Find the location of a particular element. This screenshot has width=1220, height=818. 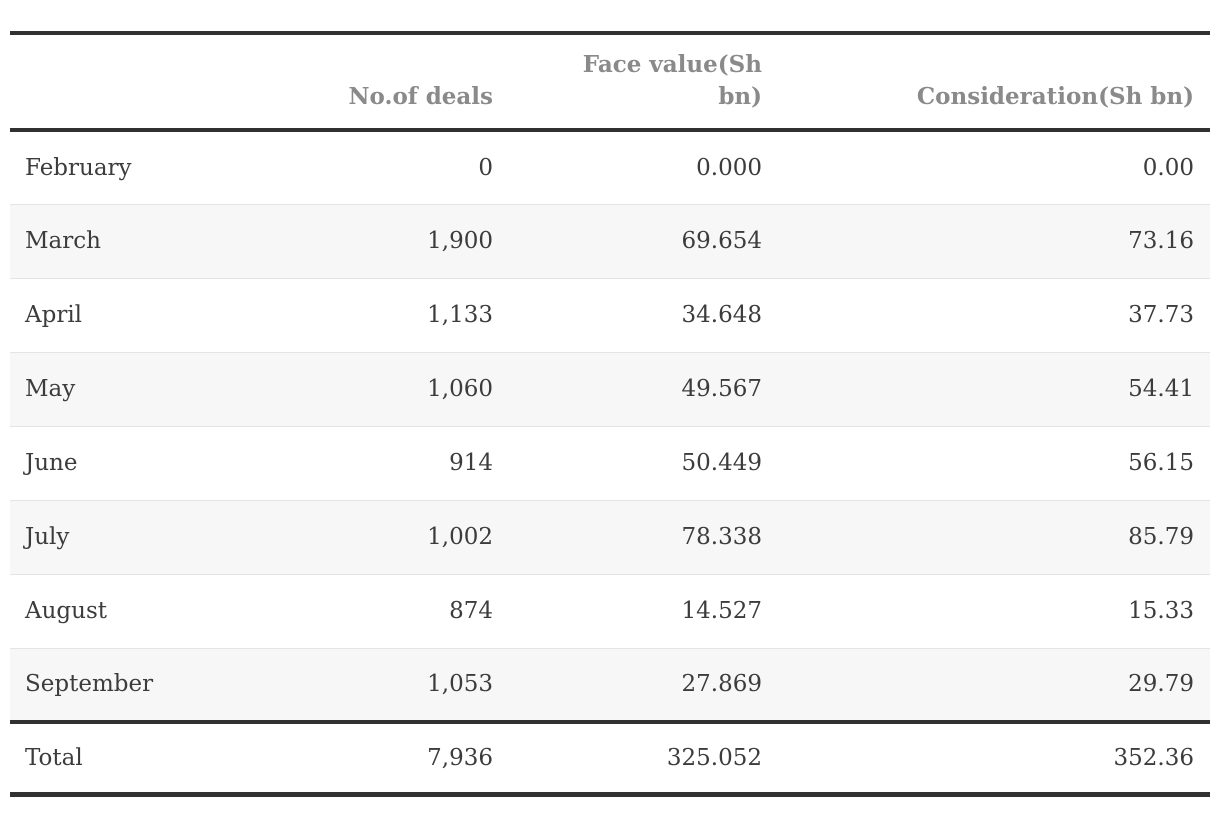

deals-cell: 914 is located at coordinates (471, 463).